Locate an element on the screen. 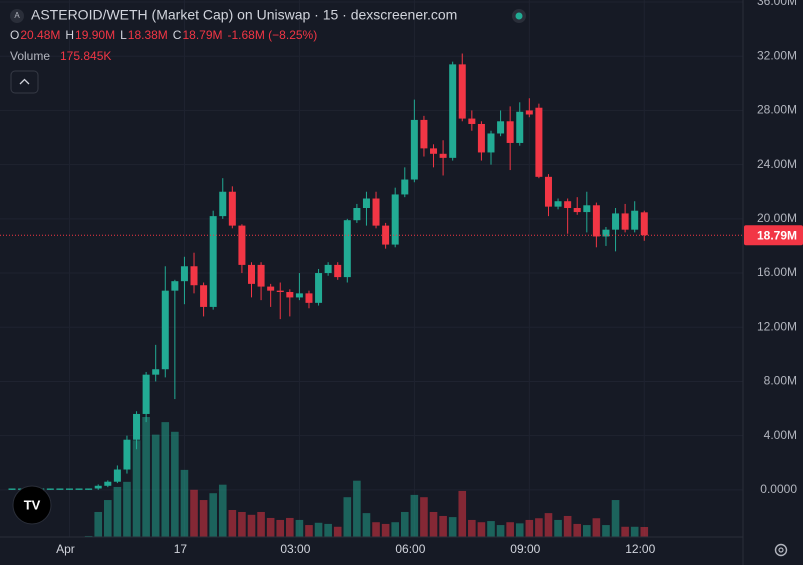 The width and height of the screenshot is (803, 565). y-tick-label: 20.00M is located at coordinates (777, 218).